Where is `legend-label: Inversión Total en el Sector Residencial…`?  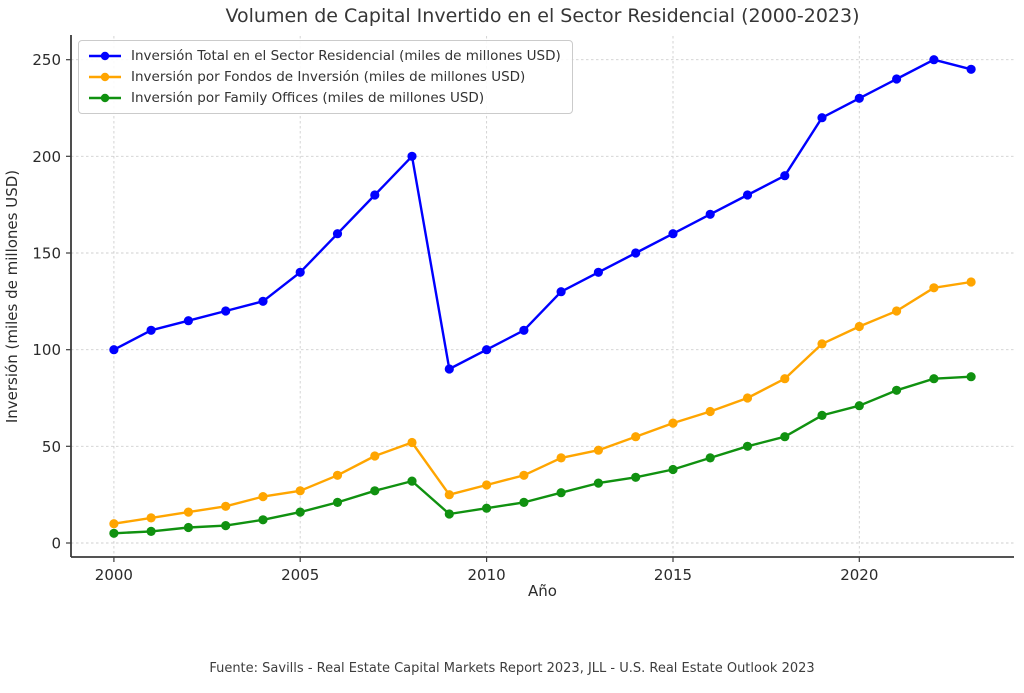
legend-label: Inversión Total en el Sector Residencial… is located at coordinates (346, 56).